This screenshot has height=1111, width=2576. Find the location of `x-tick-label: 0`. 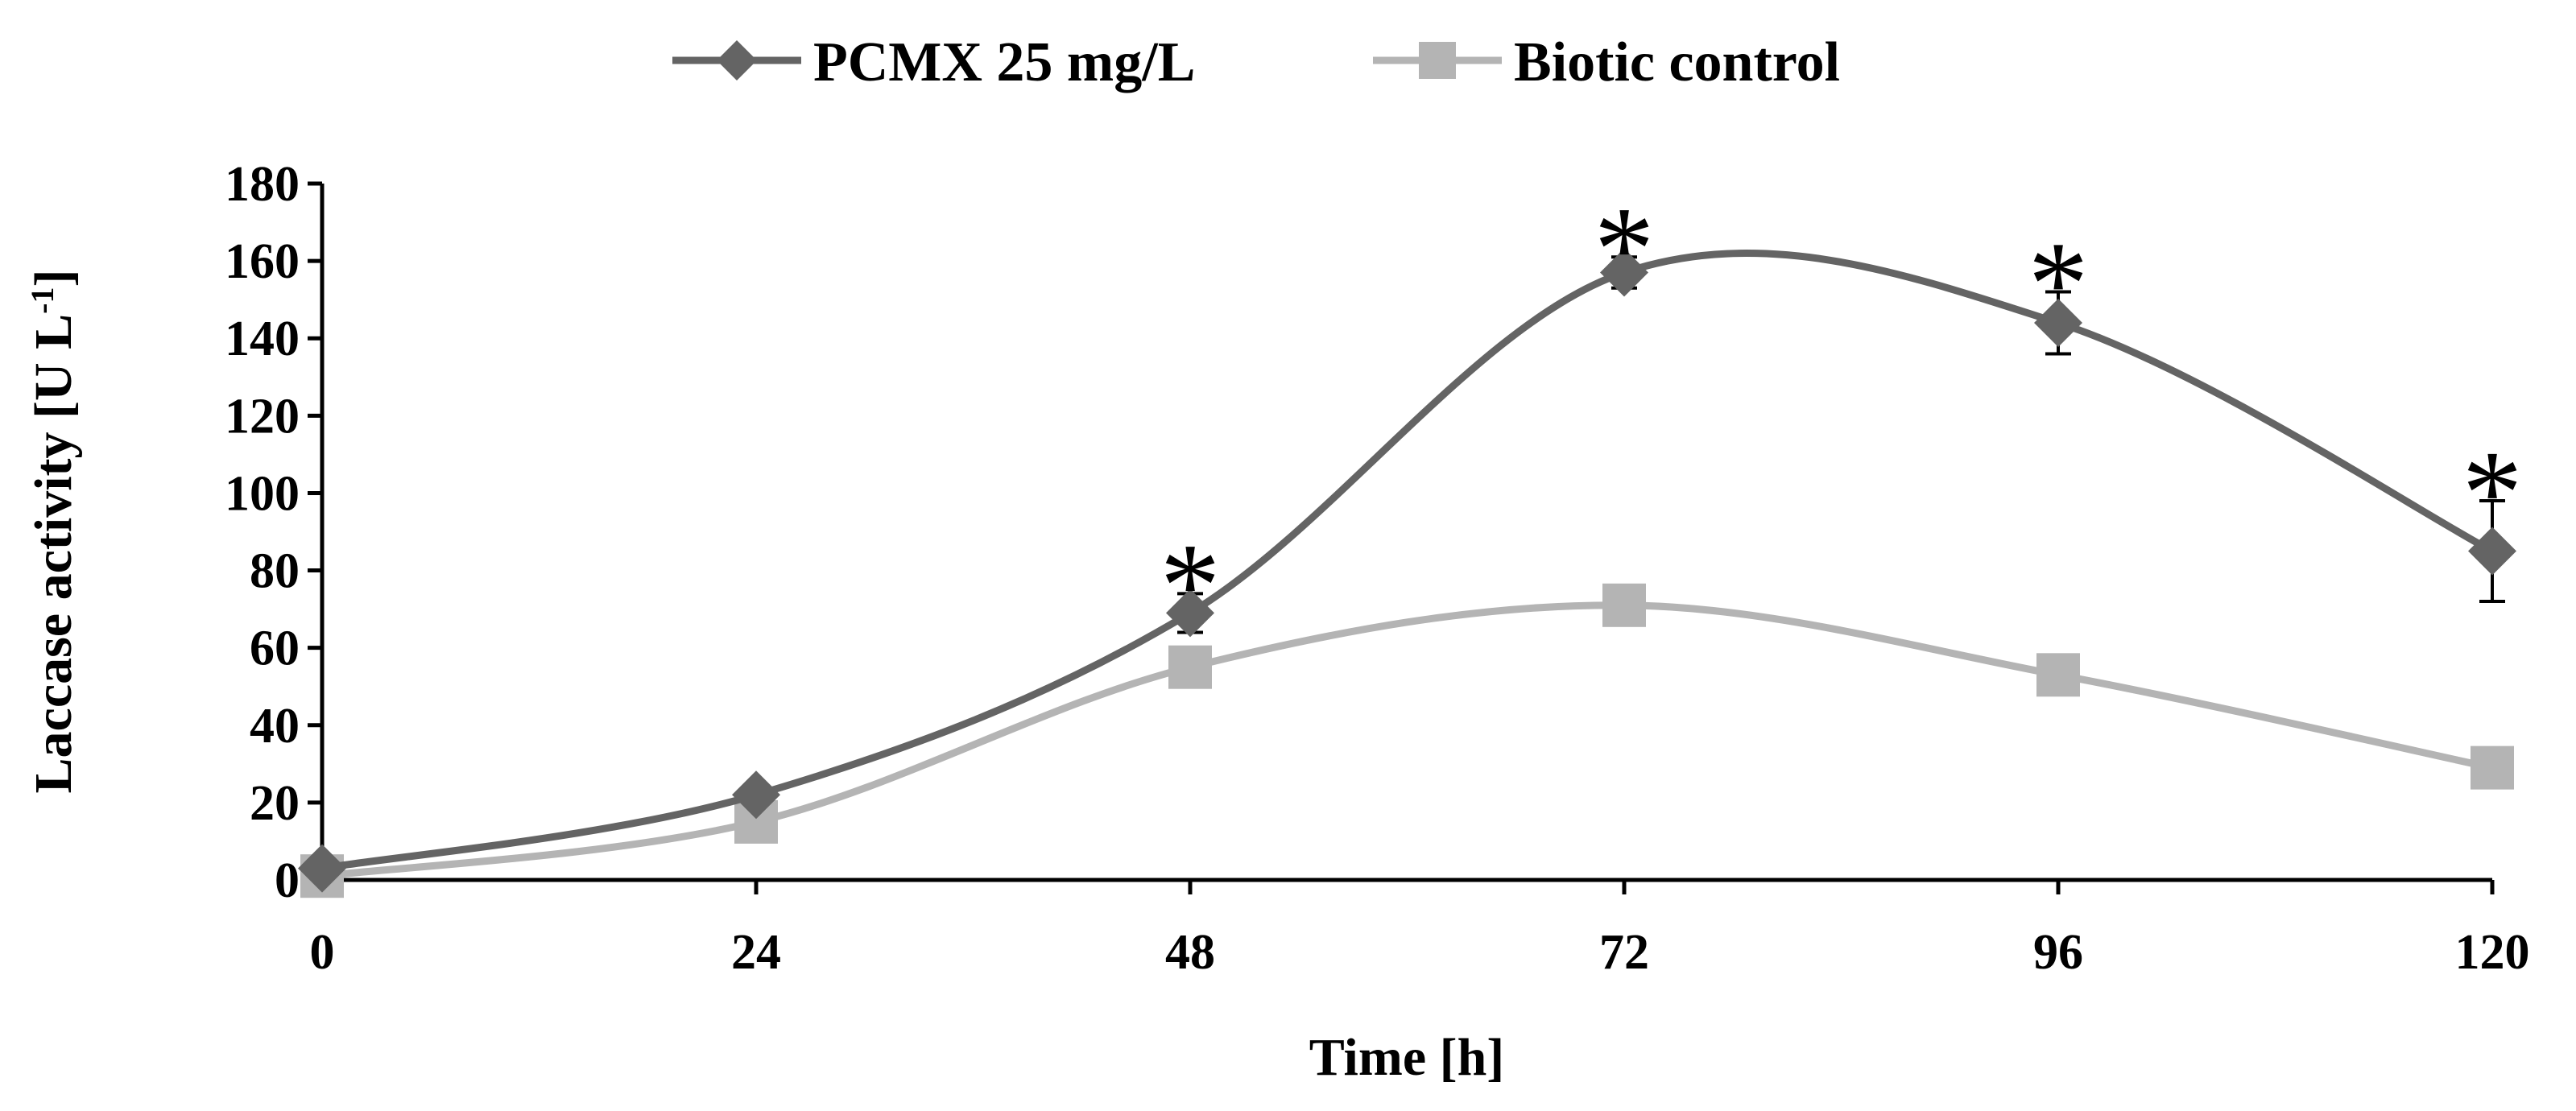

x-tick-label: 0 is located at coordinates (323, 952).